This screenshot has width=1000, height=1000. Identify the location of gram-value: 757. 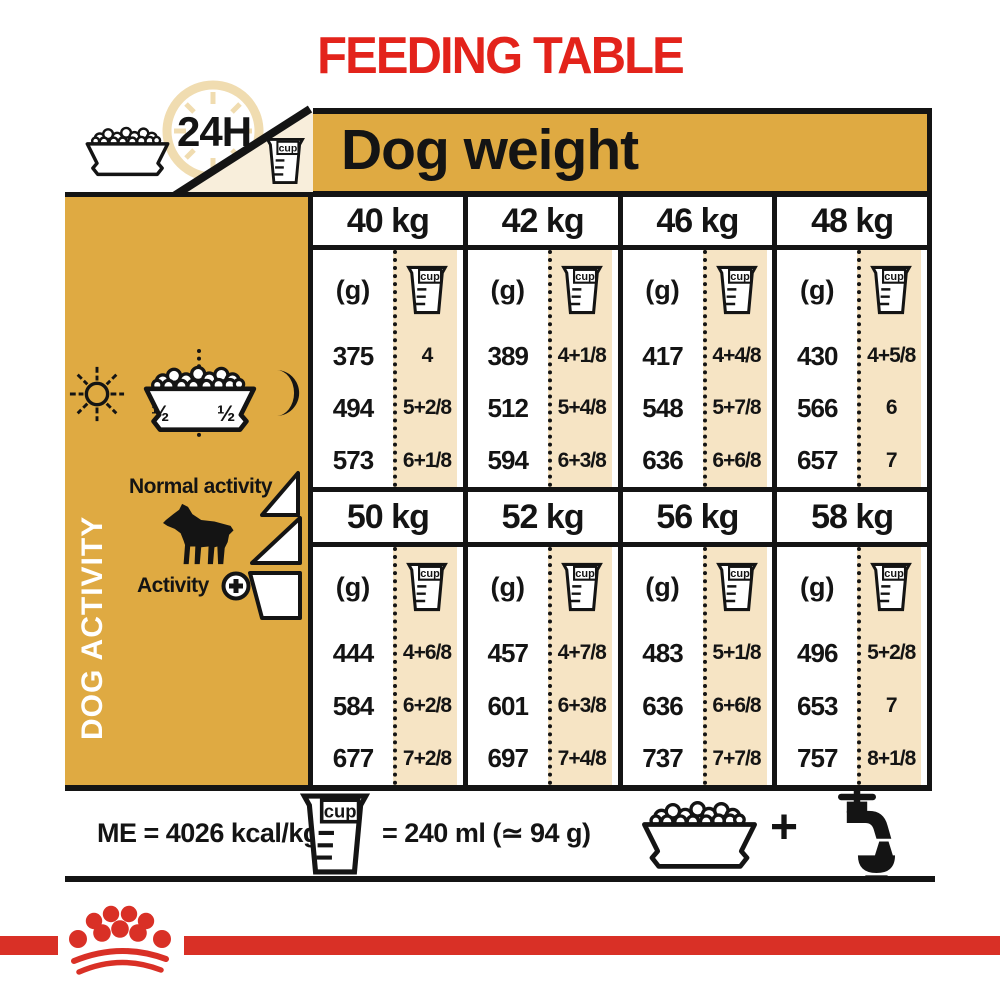
(817, 758).